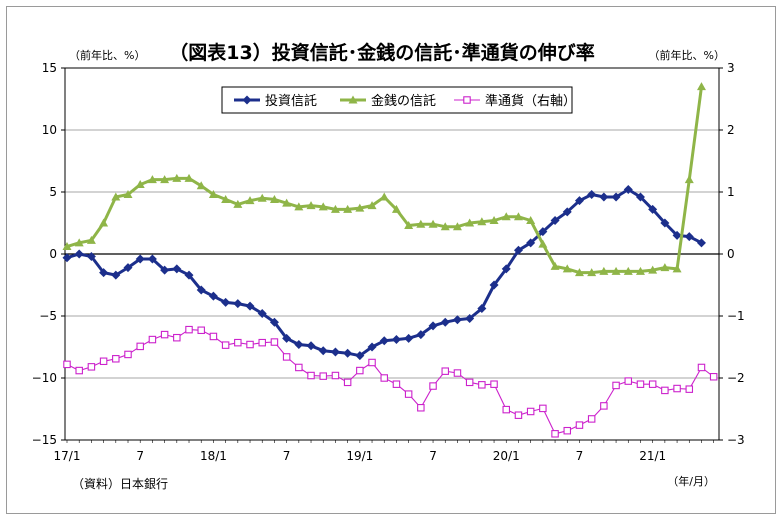 This screenshot has width=784, height=521. What do you see at coordinates (49, 130) in the screenshot?
I see `left-tick-label: 10` at bounding box center [49, 130].